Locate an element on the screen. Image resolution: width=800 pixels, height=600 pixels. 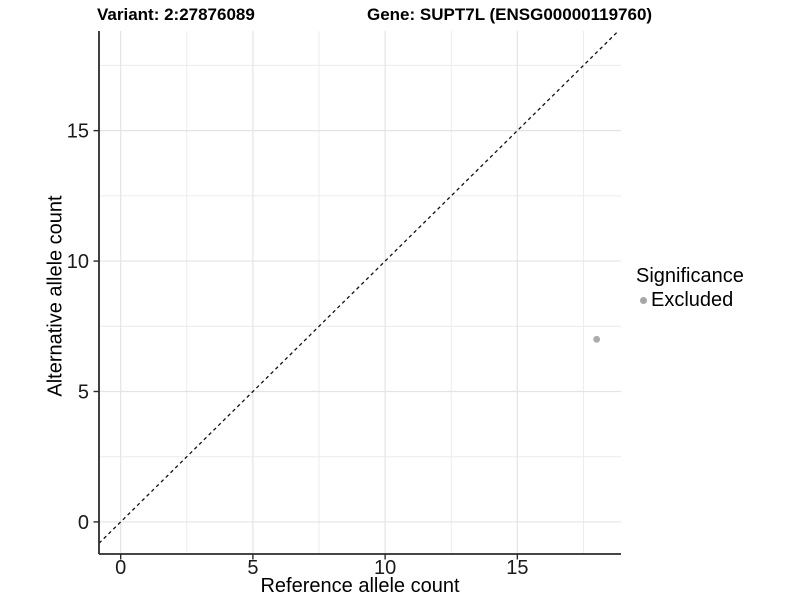
excluded-point-icon is located at coordinates (643, 300).